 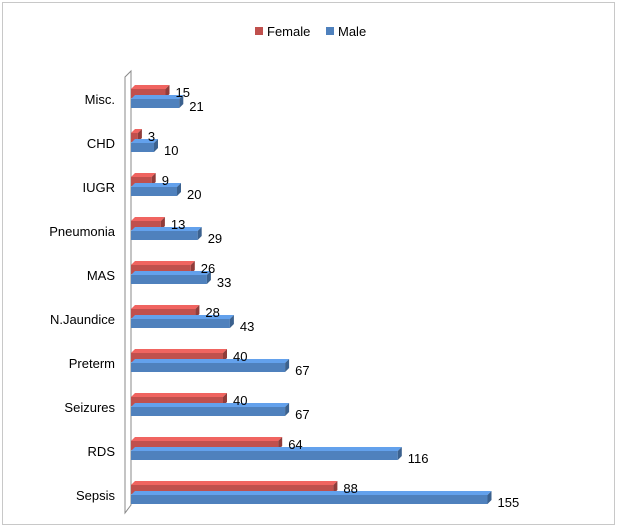 What do you see at coordinates (302, 414) in the screenshot?
I see `data-label-male-seizures: 67` at bounding box center [302, 414].